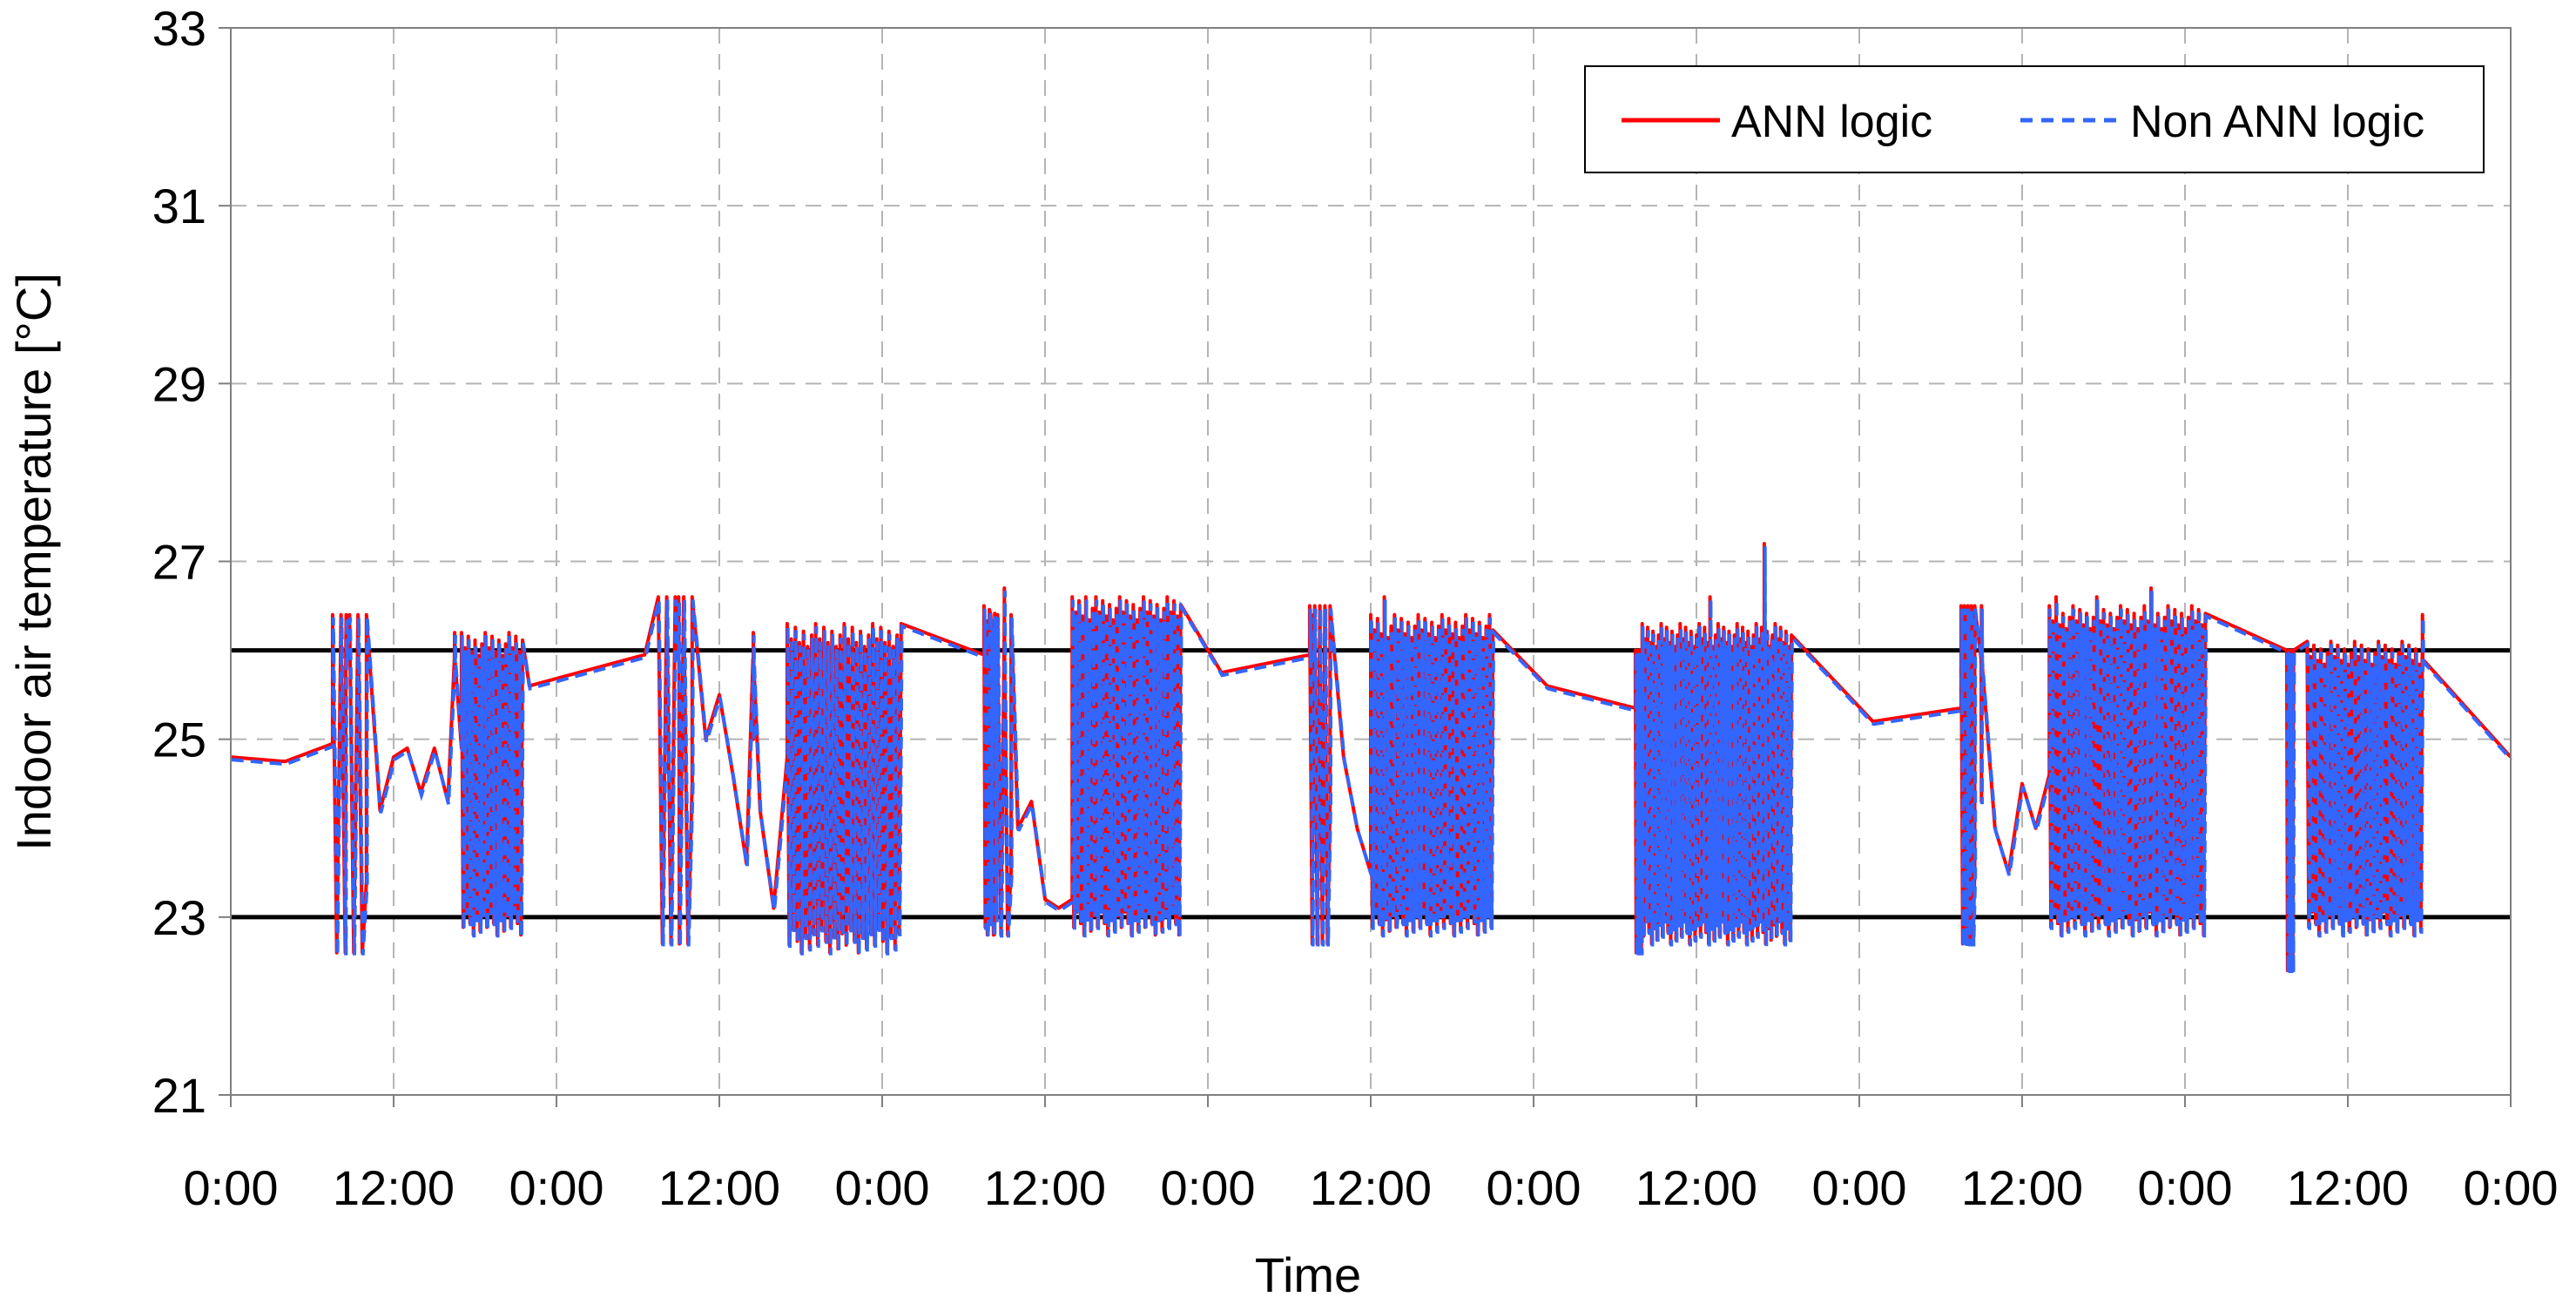 The width and height of the screenshot is (2576, 1304). Describe the element at coordinates (179, 28) in the screenshot. I see `y-tick-label: 33` at that location.